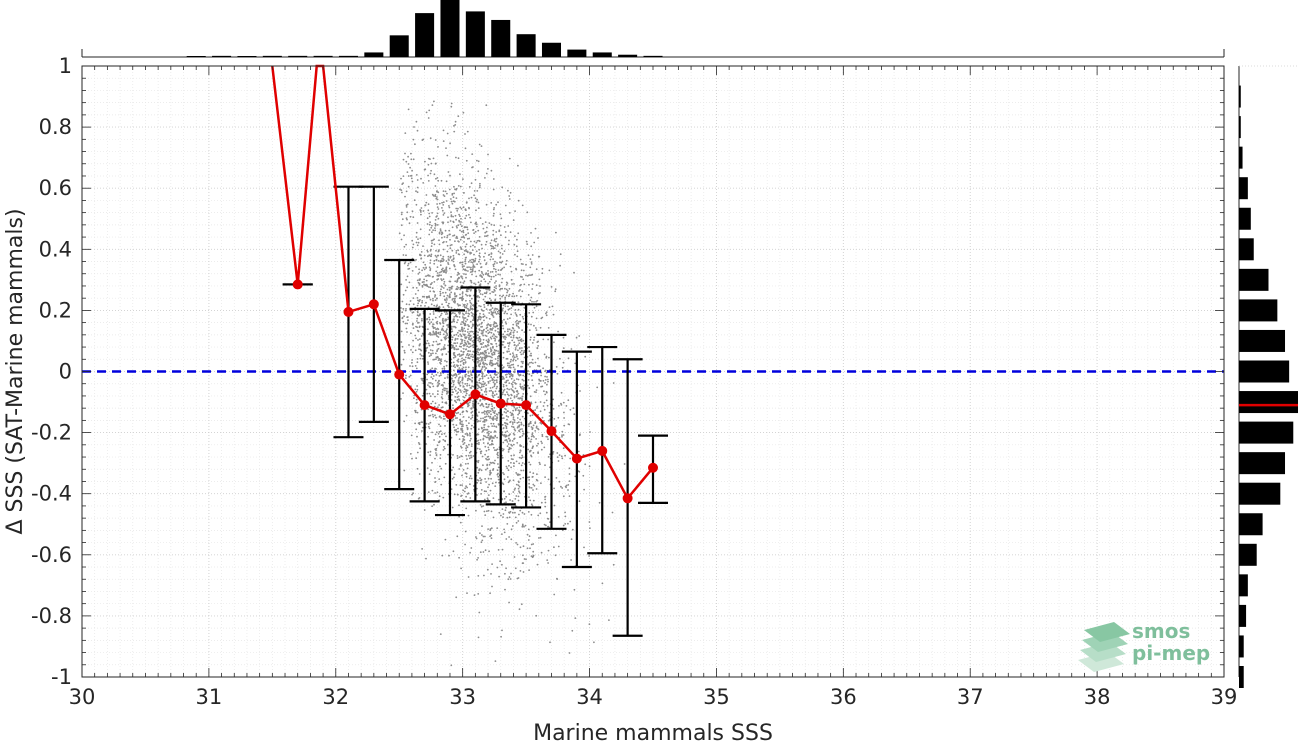 The width and height of the screenshot is (1299, 742). What do you see at coordinates (425, 35) in the screenshot?
I see `top-hist-bar` at bounding box center [425, 35].